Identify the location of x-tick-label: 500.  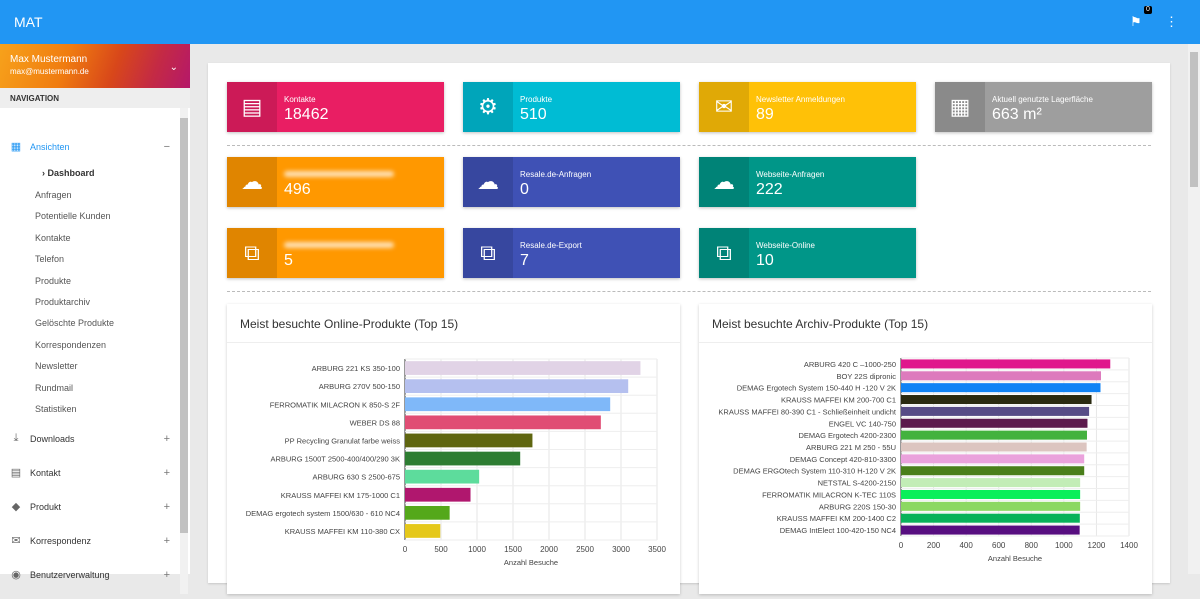
(441, 549).